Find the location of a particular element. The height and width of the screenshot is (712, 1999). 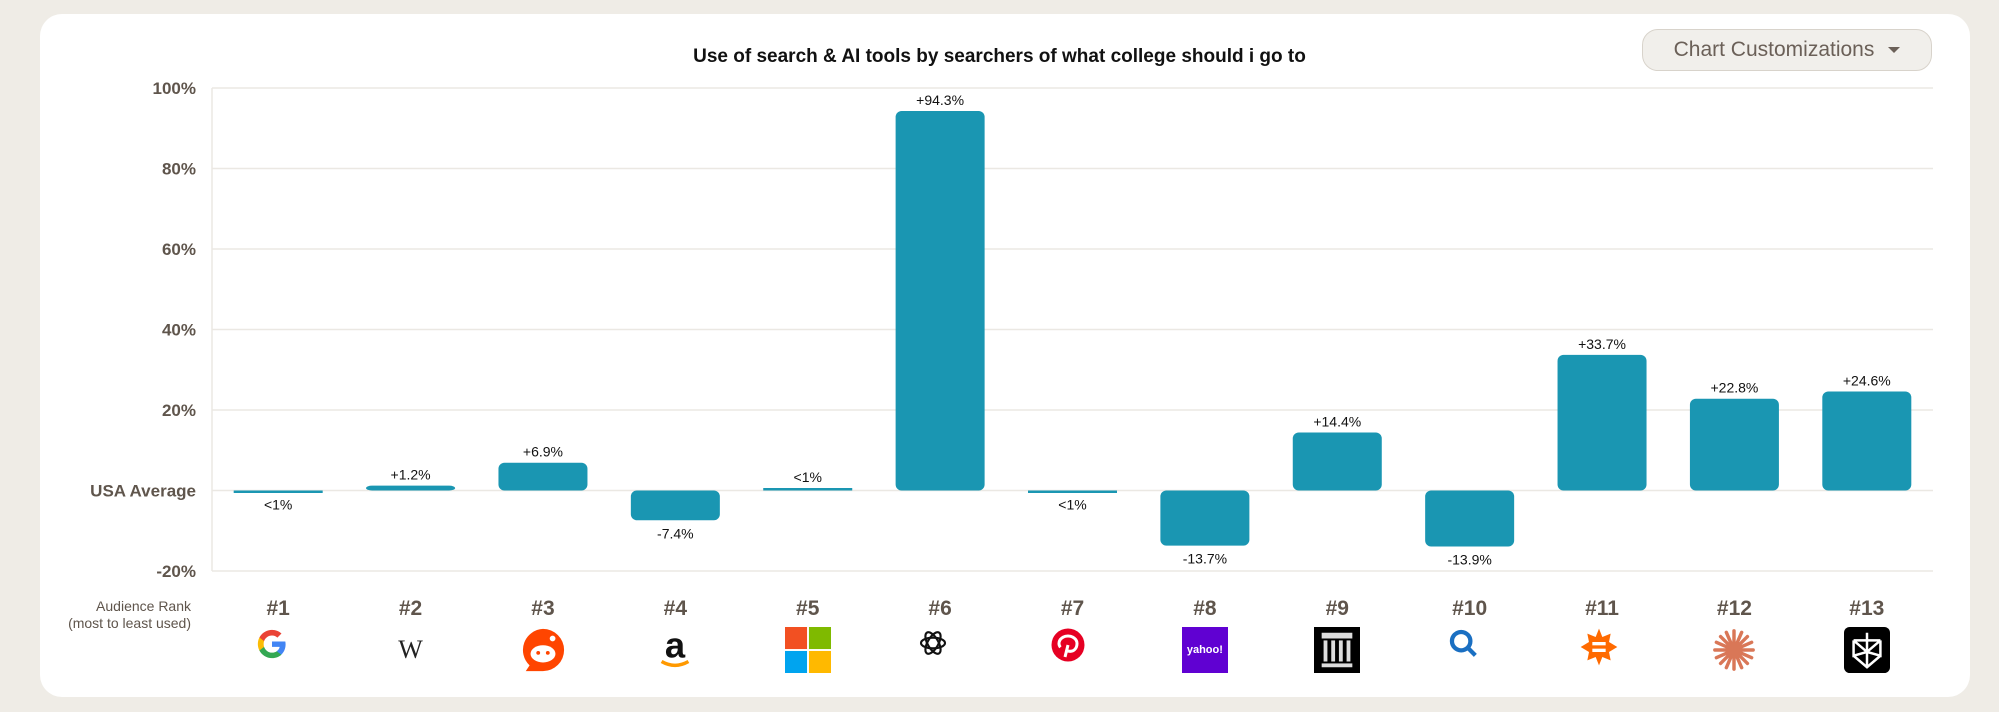

button-label: Chart Customizations is located at coordinates (1774, 49).